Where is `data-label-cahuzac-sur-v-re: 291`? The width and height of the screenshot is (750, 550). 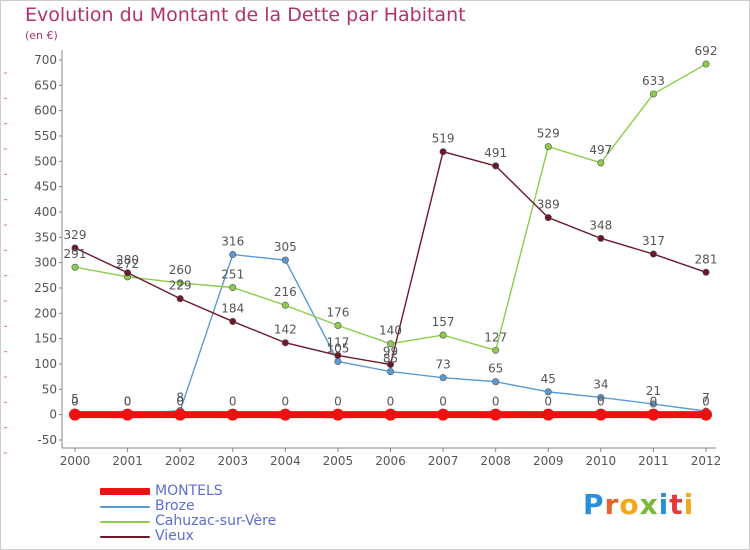
data-label-cahuzac-sur-v-re: 291 is located at coordinates (75, 254).